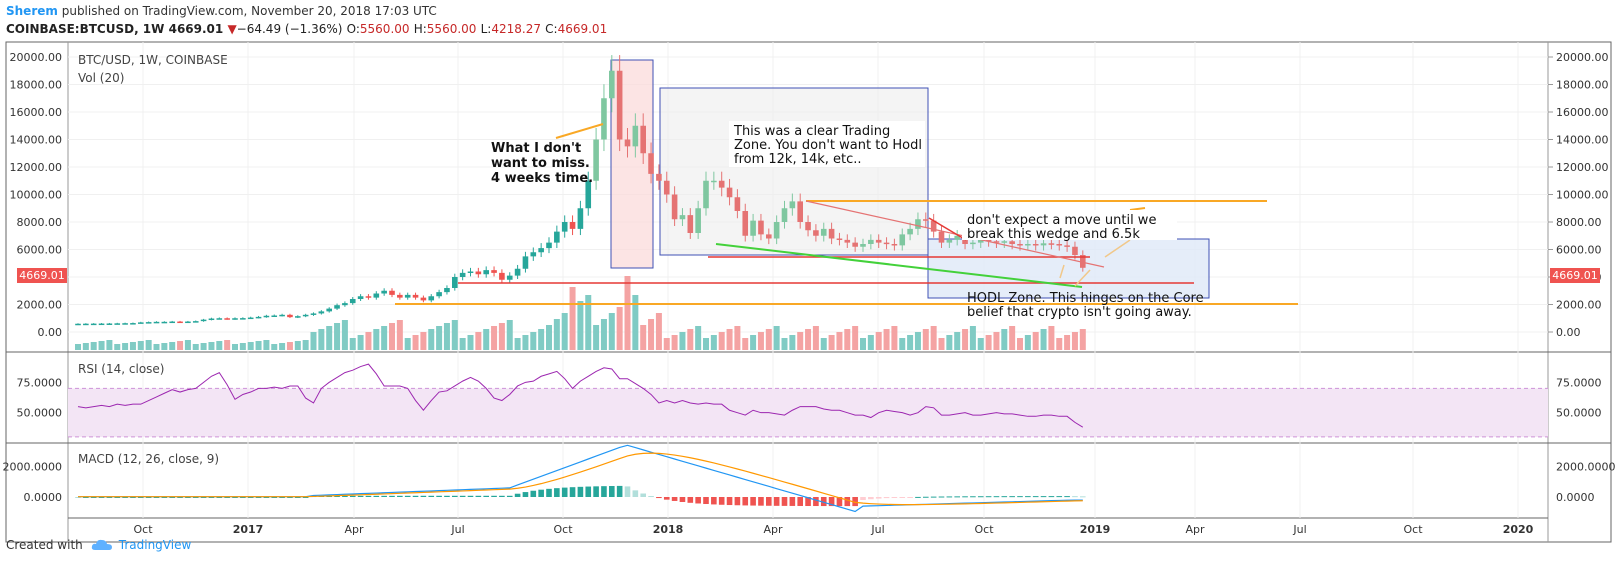 The width and height of the screenshot is (1617, 580). Describe the element at coordinates (232, 29) in the screenshot. I see `down-arrow-icon: ▼` at that location.